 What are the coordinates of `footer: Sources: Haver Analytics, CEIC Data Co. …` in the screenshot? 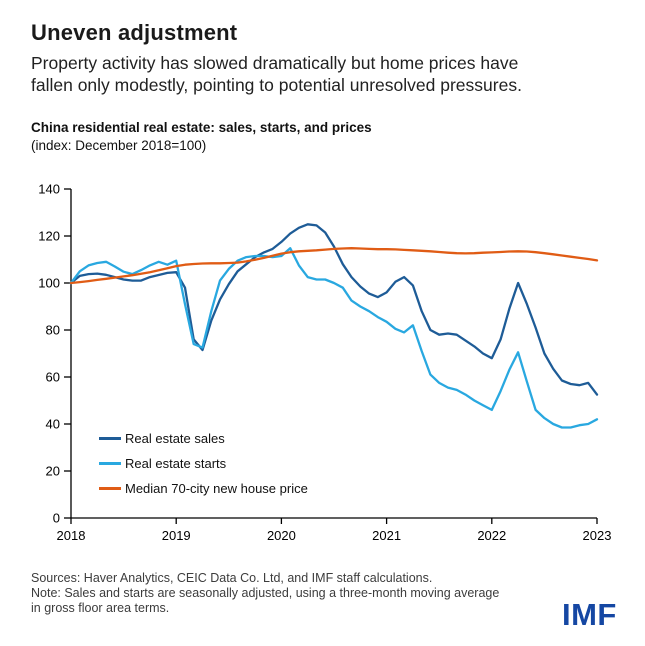 It's located at (291, 593).